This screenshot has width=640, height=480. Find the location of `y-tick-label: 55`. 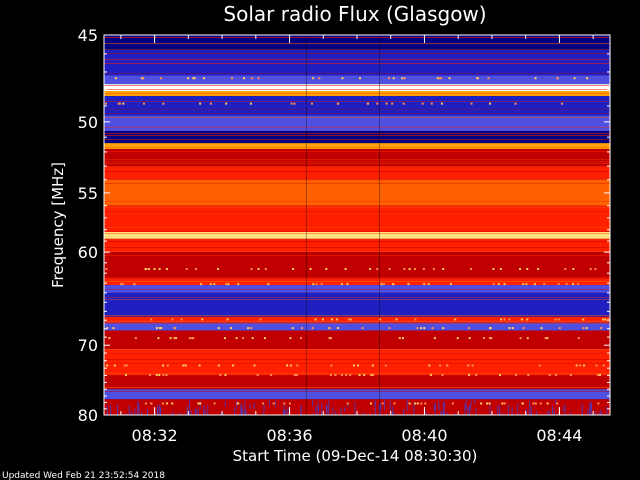

y-tick-label: 55 is located at coordinates (88, 193).